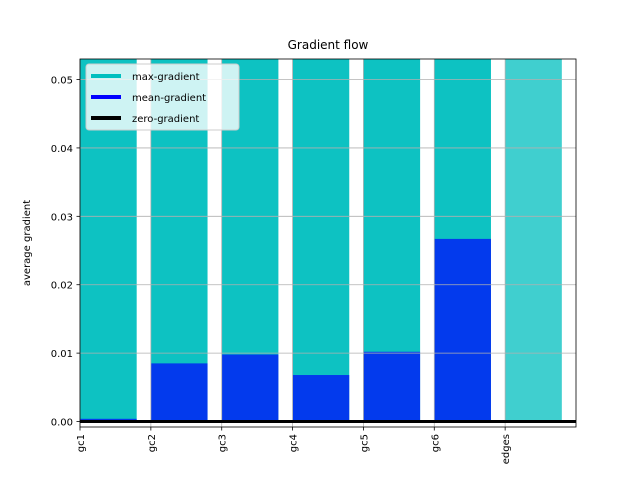 The image size is (640, 480). What do you see at coordinates (321, 398) in the screenshot?
I see `mean-gradient-bar-gc4` at bounding box center [321, 398].